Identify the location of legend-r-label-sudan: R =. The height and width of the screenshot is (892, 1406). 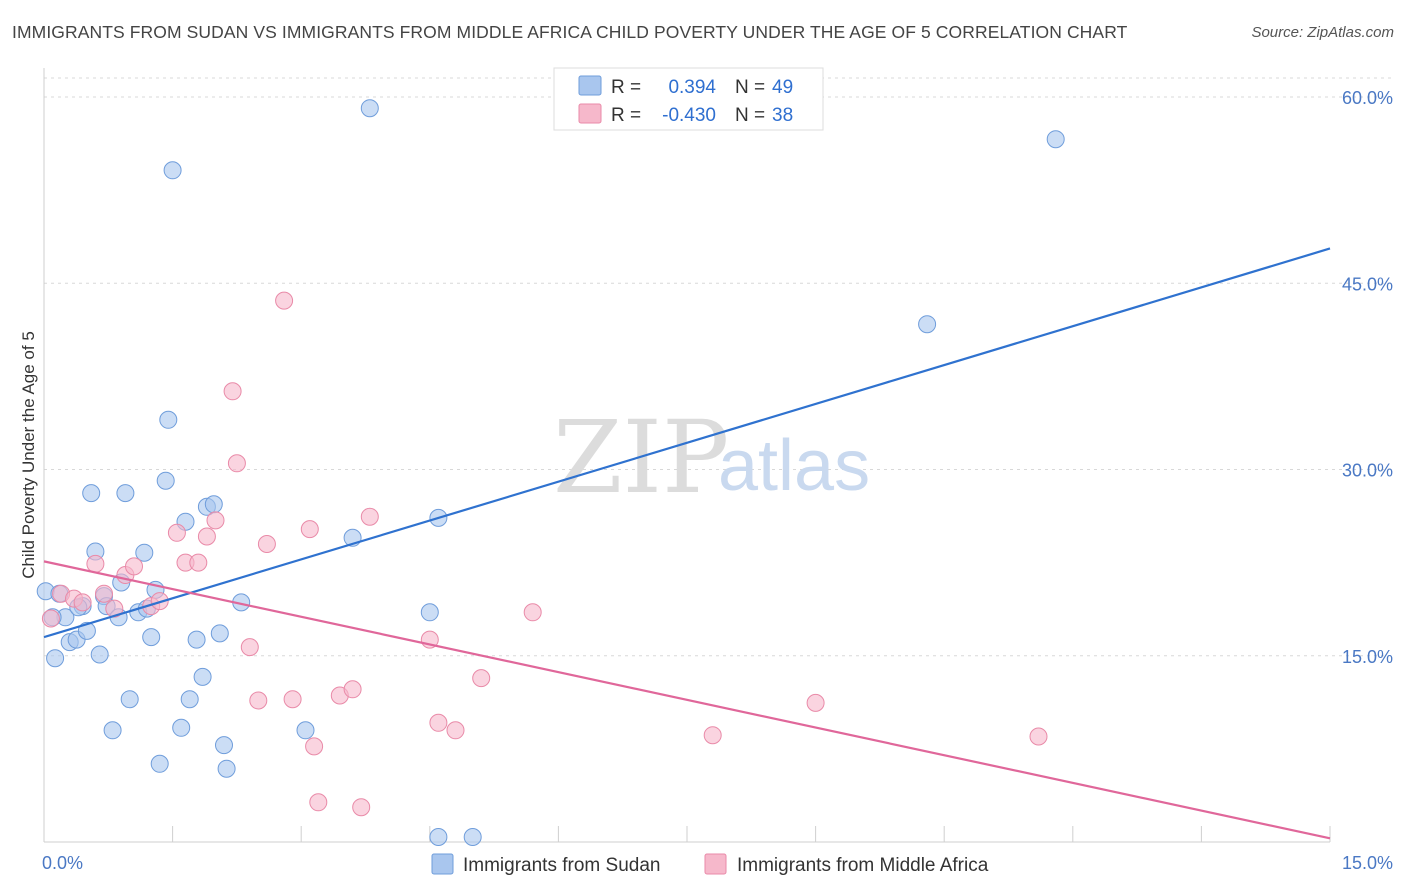
(626, 87).